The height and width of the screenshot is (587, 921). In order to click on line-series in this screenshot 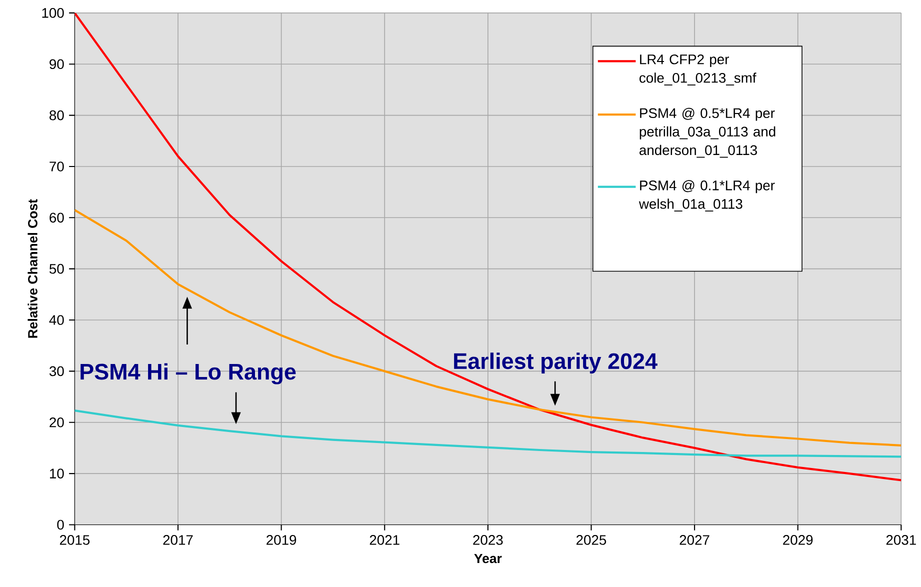, I will do `click(488, 433)`.